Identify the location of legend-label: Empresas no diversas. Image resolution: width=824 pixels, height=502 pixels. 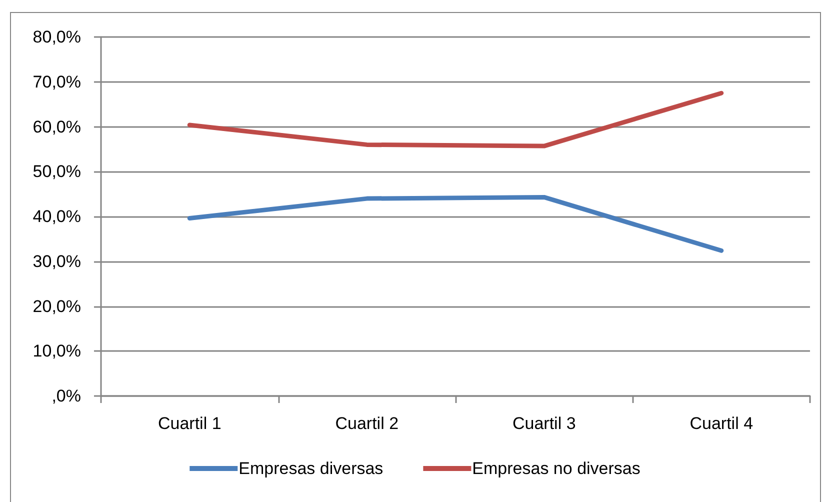
(556, 468).